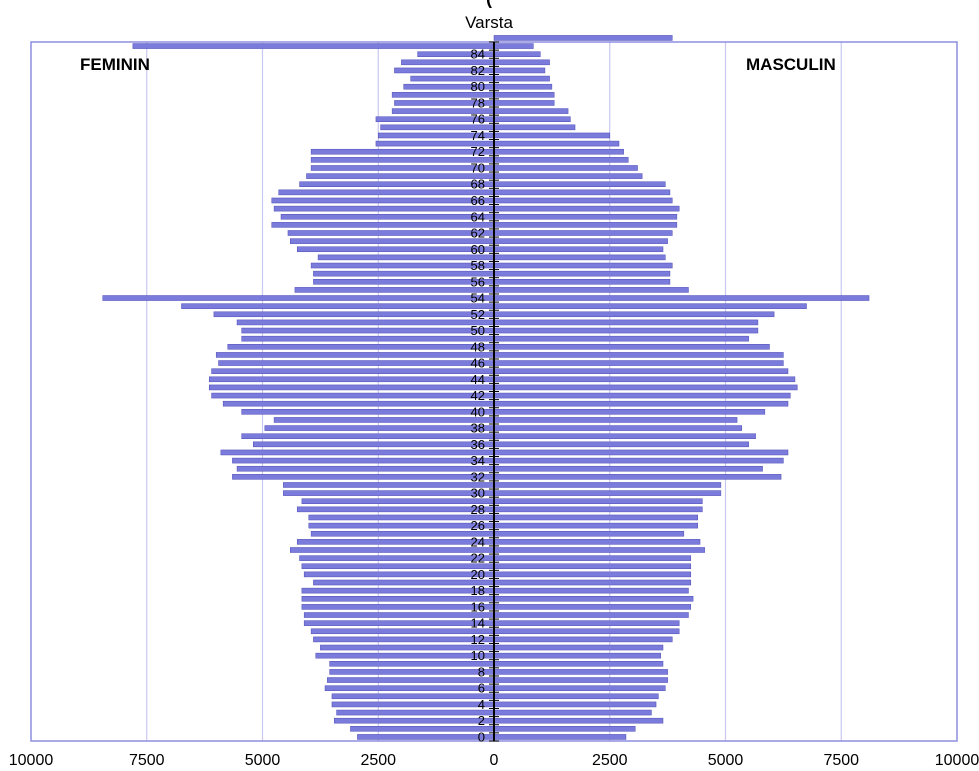  Describe the element at coordinates (478, 639) in the screenshot. I see `age-tick-label: 12` at that location.